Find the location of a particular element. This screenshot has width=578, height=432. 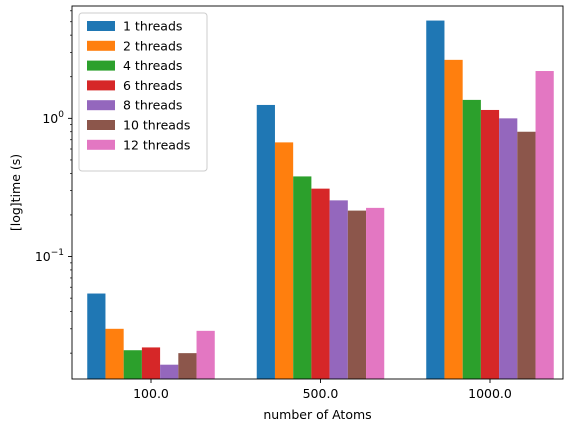

bar-1-threads-500.0 is located at coordinates (265, 241).